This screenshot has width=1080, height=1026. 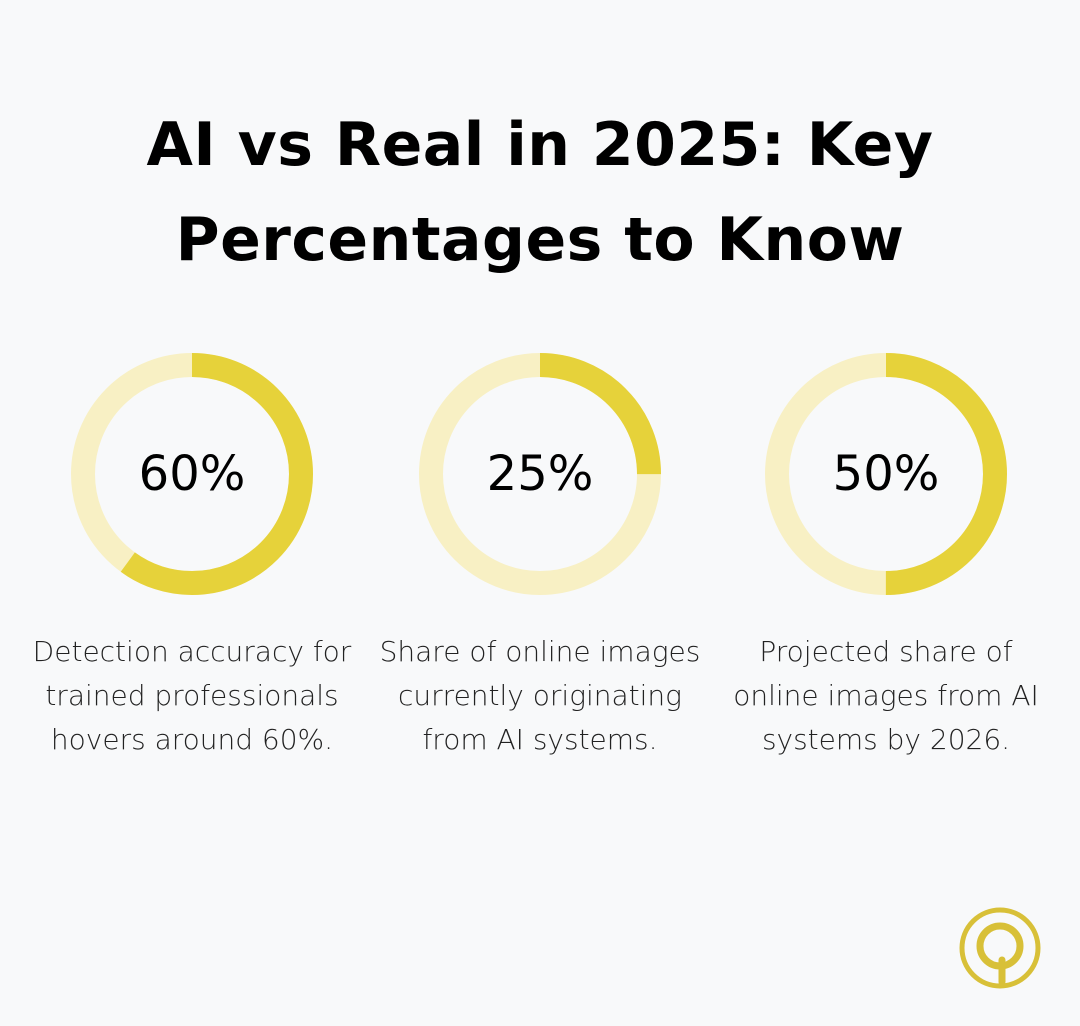 I want to click on logo-outer-ring, so click(x=1000, y=948).